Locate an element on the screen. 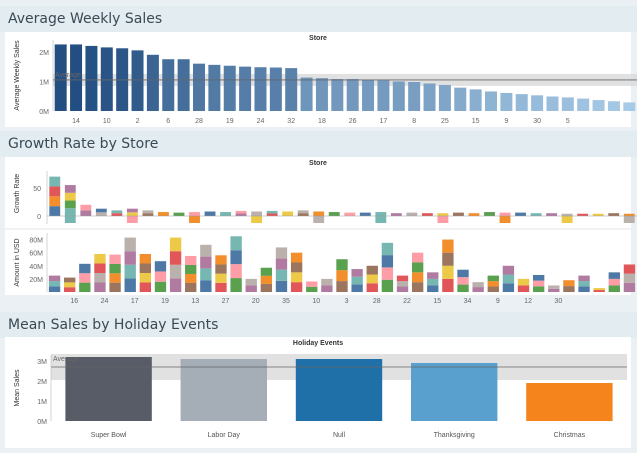 The width and height of the screenshot is (637, 453). x-tick-label: 18 is located at coordinates (322, 121).